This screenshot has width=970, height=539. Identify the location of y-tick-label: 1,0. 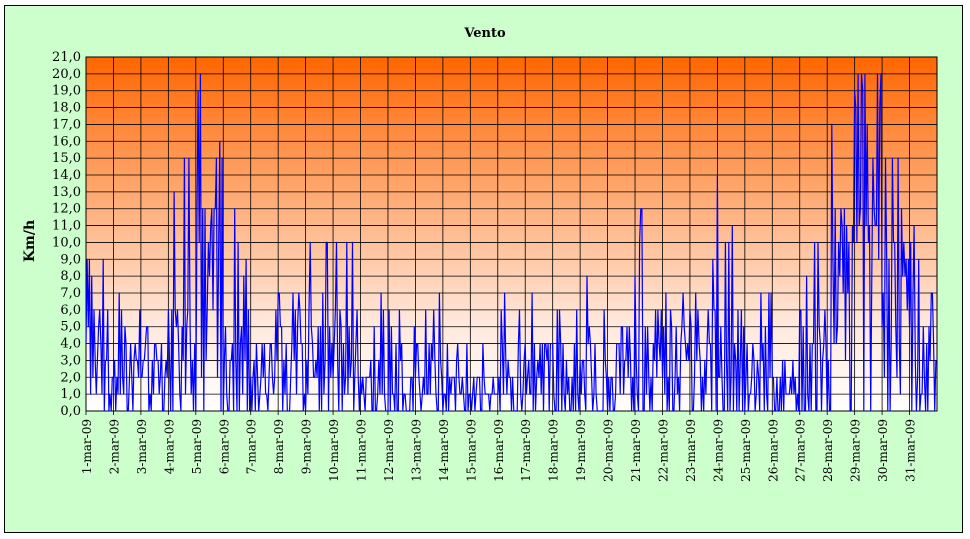
(70, 394).